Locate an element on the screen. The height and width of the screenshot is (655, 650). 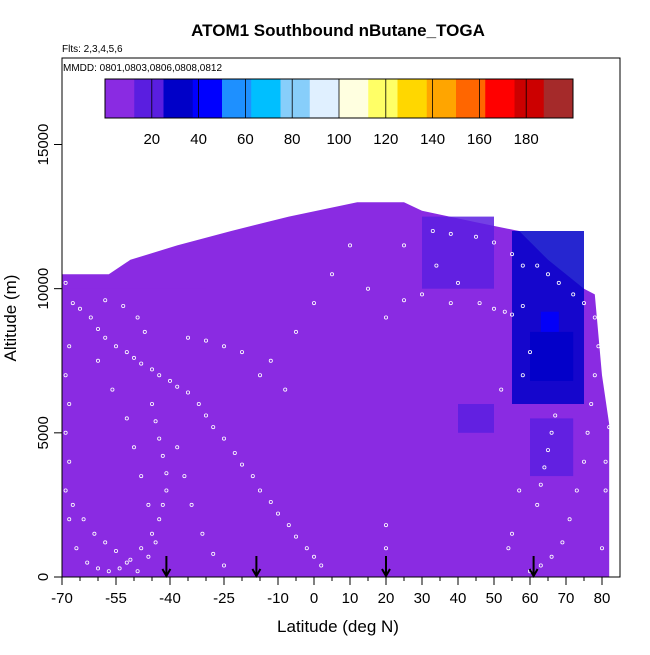
x-axis: -70 -55 -40 -25 -10 0 10 20 30 40 50 60 70 80 is located at coordinates (330, 592).